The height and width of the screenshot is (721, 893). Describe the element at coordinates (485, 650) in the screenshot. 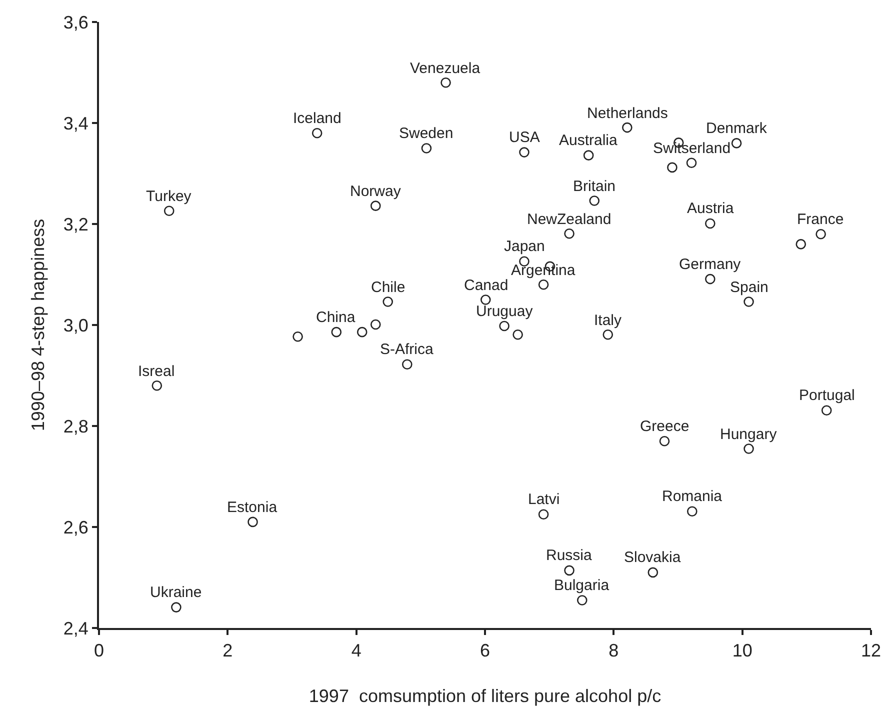

I see `x-tick-label: 6` at that location.